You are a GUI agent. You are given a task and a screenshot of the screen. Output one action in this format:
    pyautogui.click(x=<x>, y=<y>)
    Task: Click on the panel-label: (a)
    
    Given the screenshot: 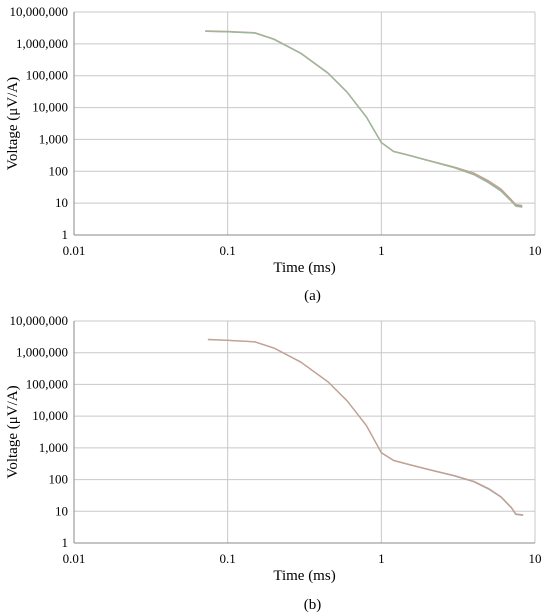 What is the action you would take?
    pyautogui.click(x=312, y=296)
    